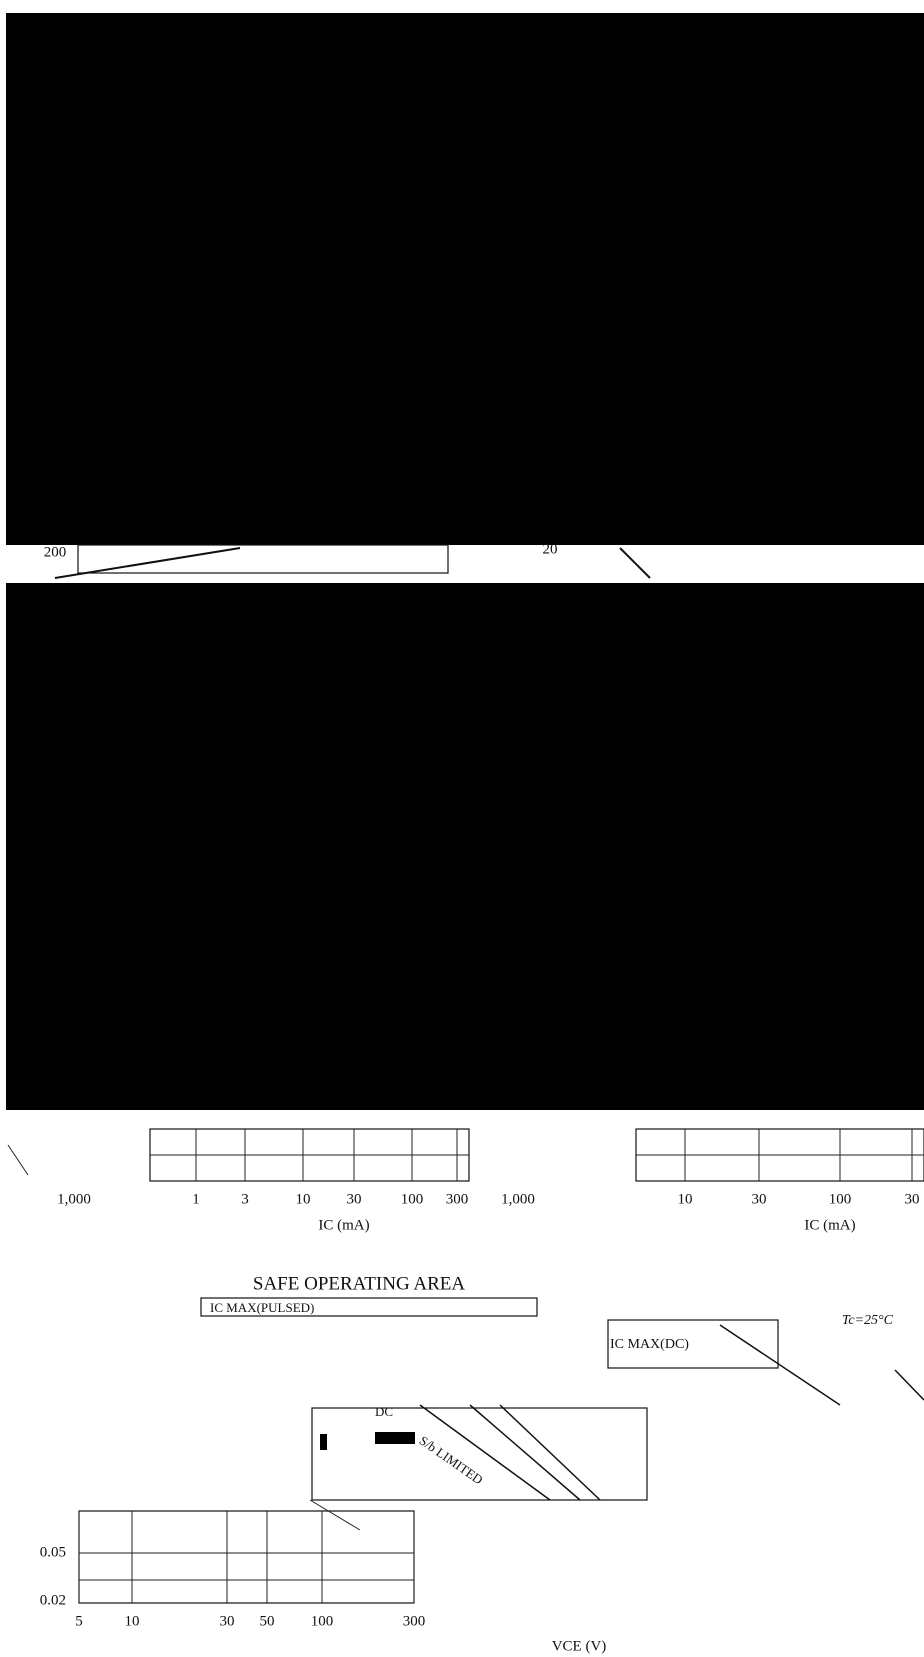 The width and height of the screenshot is (924, 1657). Describe the element at coordinates (246, 1551) in the screenshot. I see `lower-plot` at that location.